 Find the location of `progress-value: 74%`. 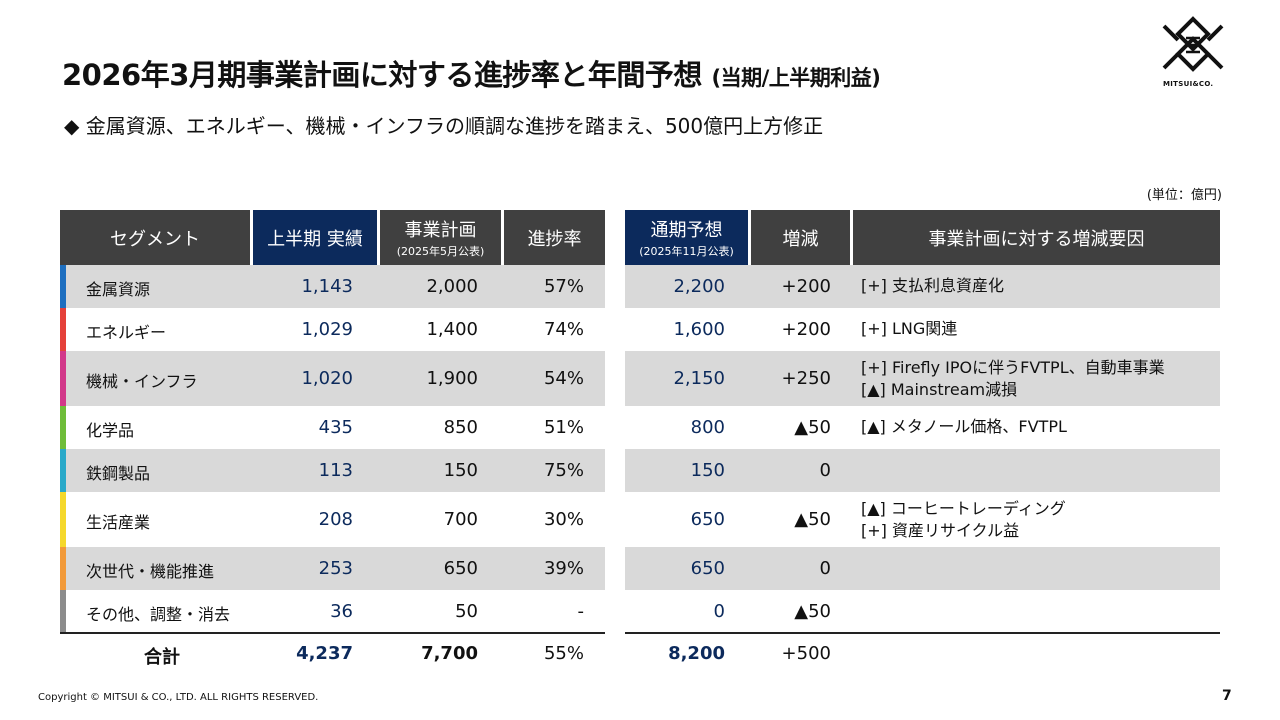

progress-value: 74% is located at coordinates (563, 329).